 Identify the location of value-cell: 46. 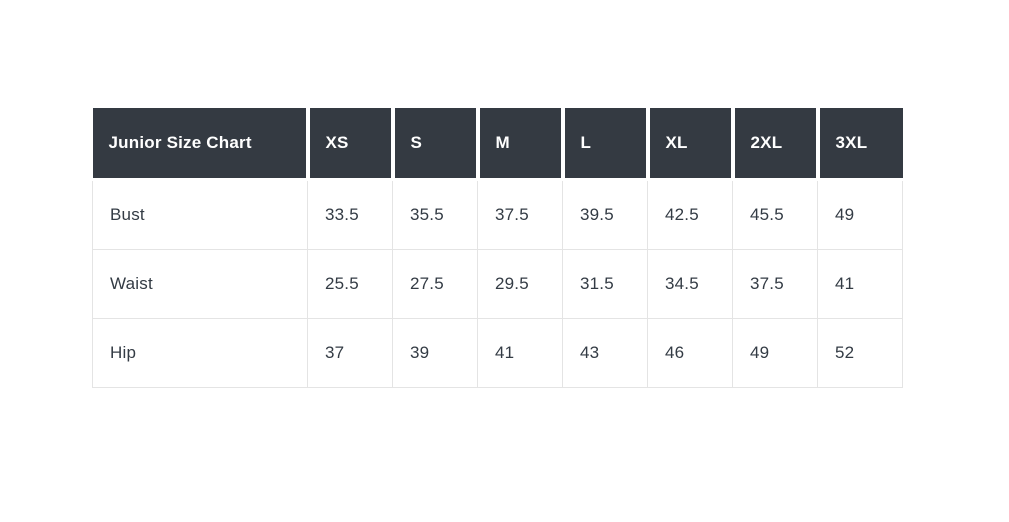
(690, 353).